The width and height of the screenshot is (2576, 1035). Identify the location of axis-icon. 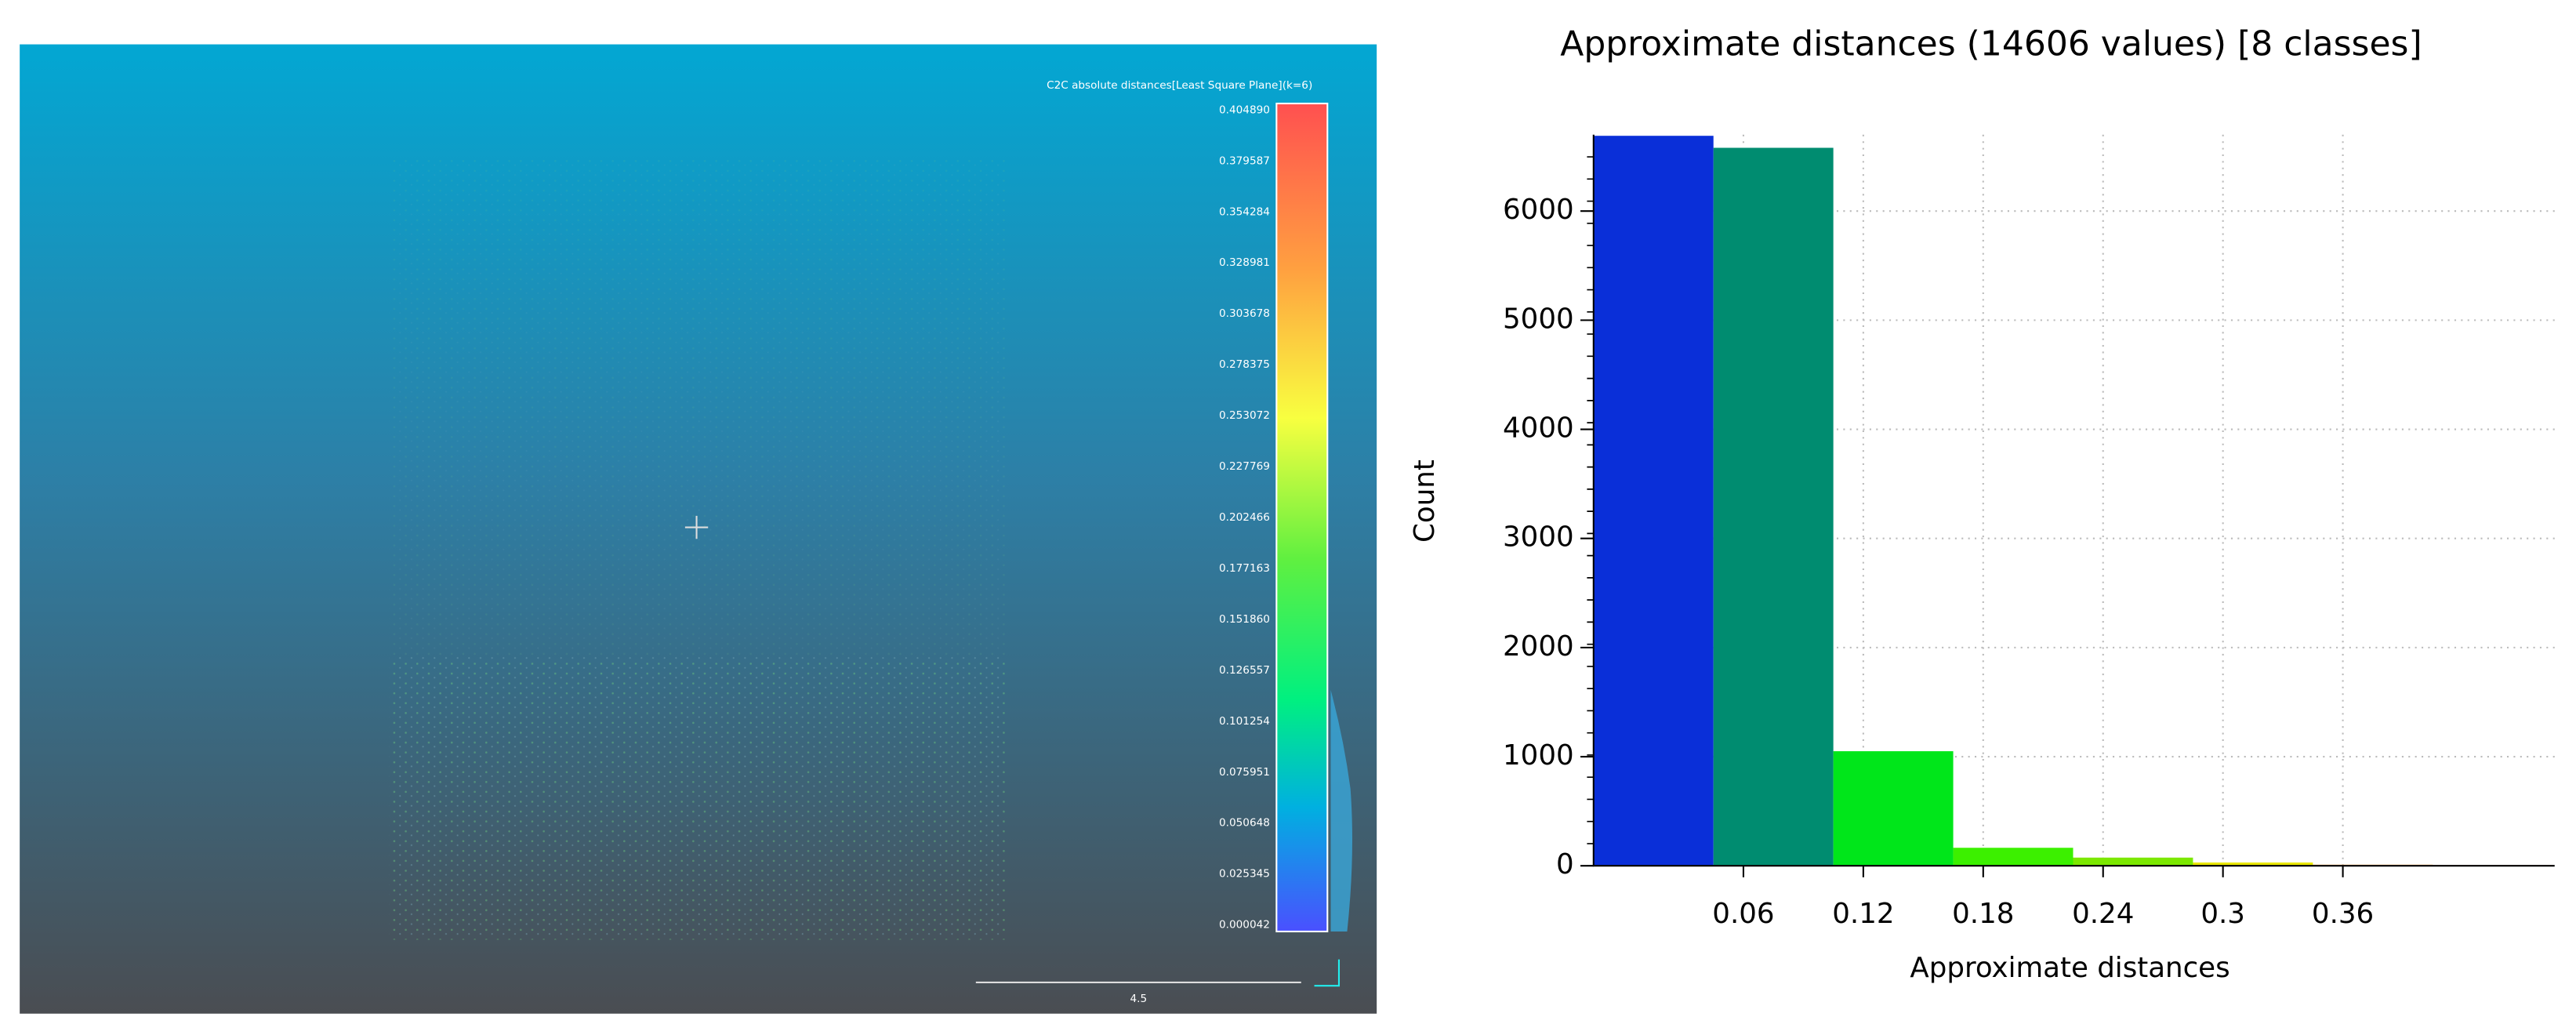
(1327, 973).